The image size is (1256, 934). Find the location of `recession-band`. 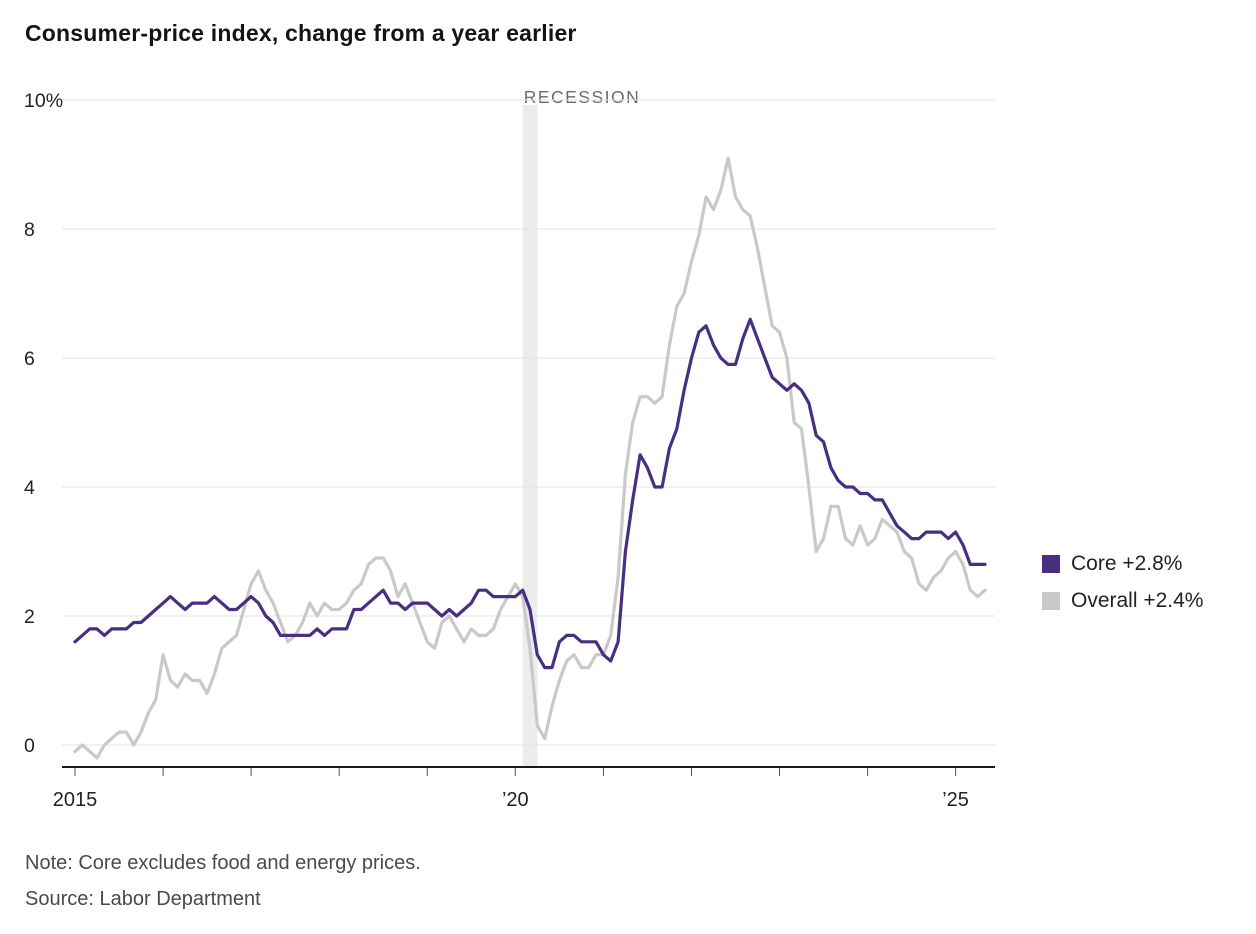

recession-band is located at coordinates (530, 436).